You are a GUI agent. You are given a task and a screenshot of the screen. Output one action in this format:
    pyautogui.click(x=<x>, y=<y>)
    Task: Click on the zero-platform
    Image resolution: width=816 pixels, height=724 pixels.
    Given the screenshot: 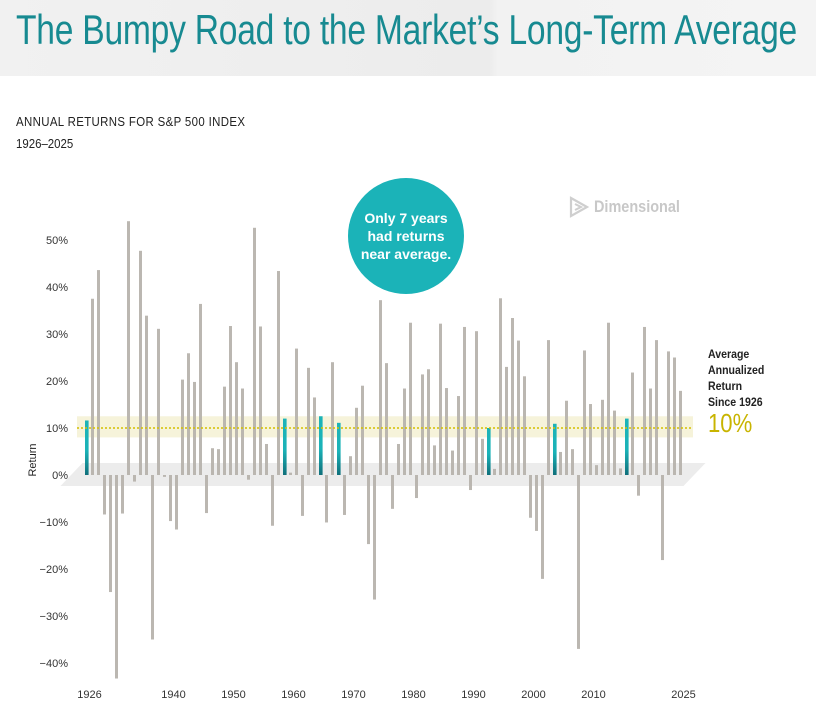 What is the action you would take?
    pyautogui.click(x=383, y=474)
    